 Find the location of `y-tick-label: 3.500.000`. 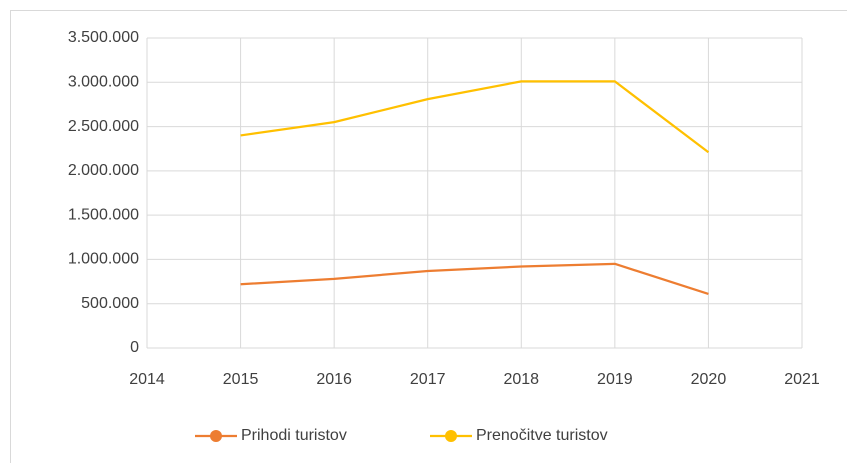

y-tick-label: 3.500.000 is located at coordinates (103, 37).